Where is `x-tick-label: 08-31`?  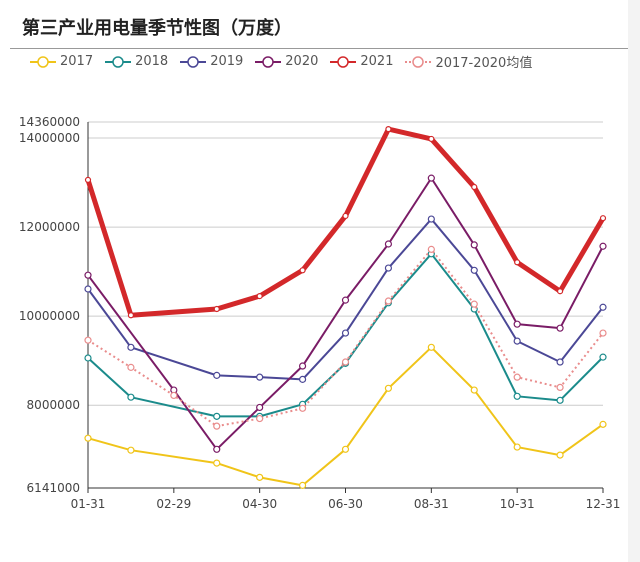 x-tick-label: 08-31 is located at coordinates (431, 504).